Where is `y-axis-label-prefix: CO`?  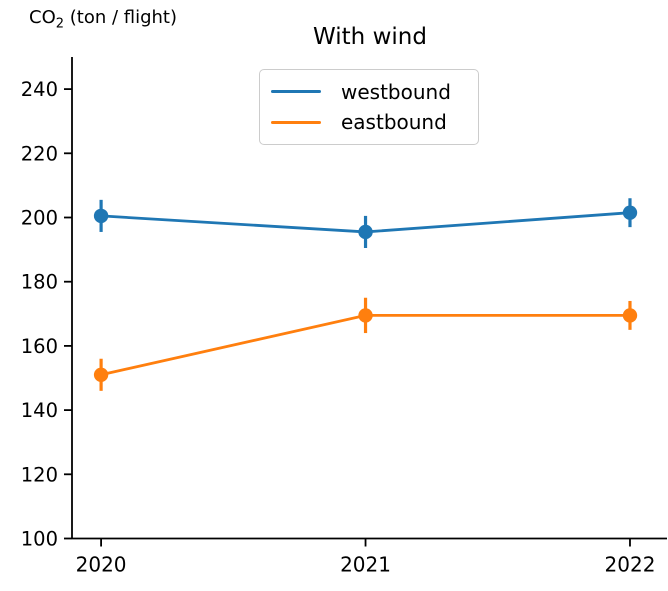
y-axis-label-prefix: CO is located at coordinates (42, 17).